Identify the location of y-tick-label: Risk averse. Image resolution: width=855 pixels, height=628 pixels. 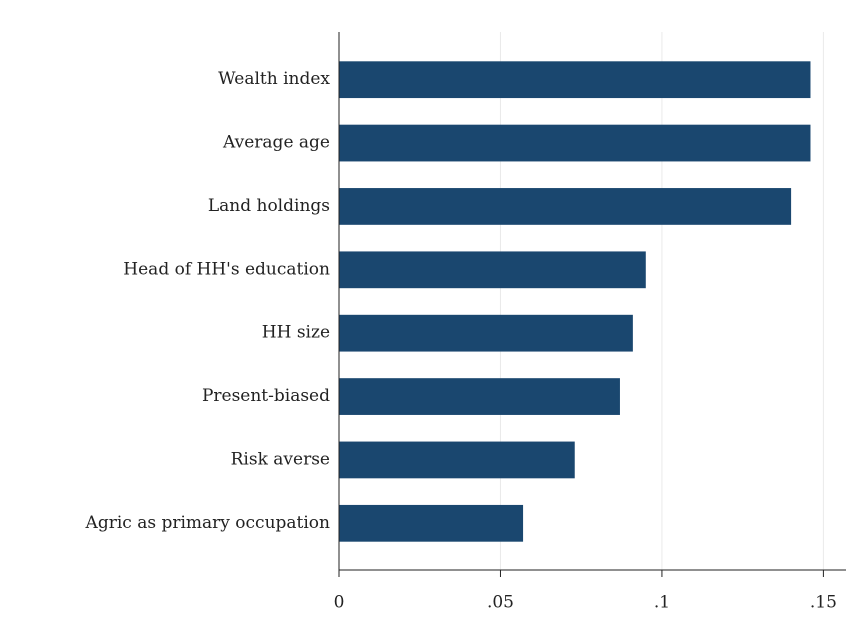
(280, 459).